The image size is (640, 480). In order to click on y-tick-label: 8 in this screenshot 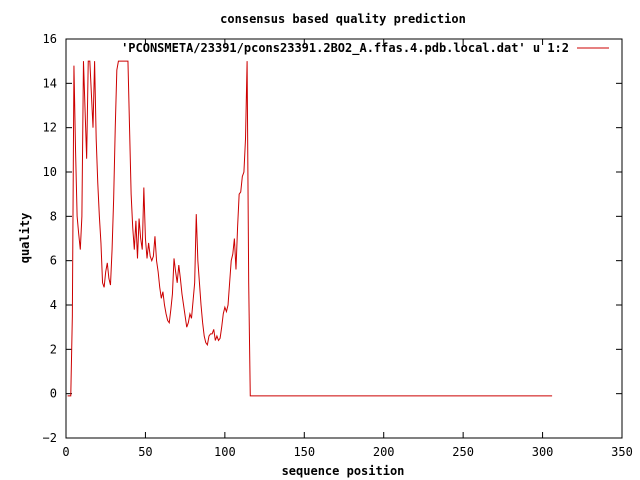, I will do `click(53, 216)`.